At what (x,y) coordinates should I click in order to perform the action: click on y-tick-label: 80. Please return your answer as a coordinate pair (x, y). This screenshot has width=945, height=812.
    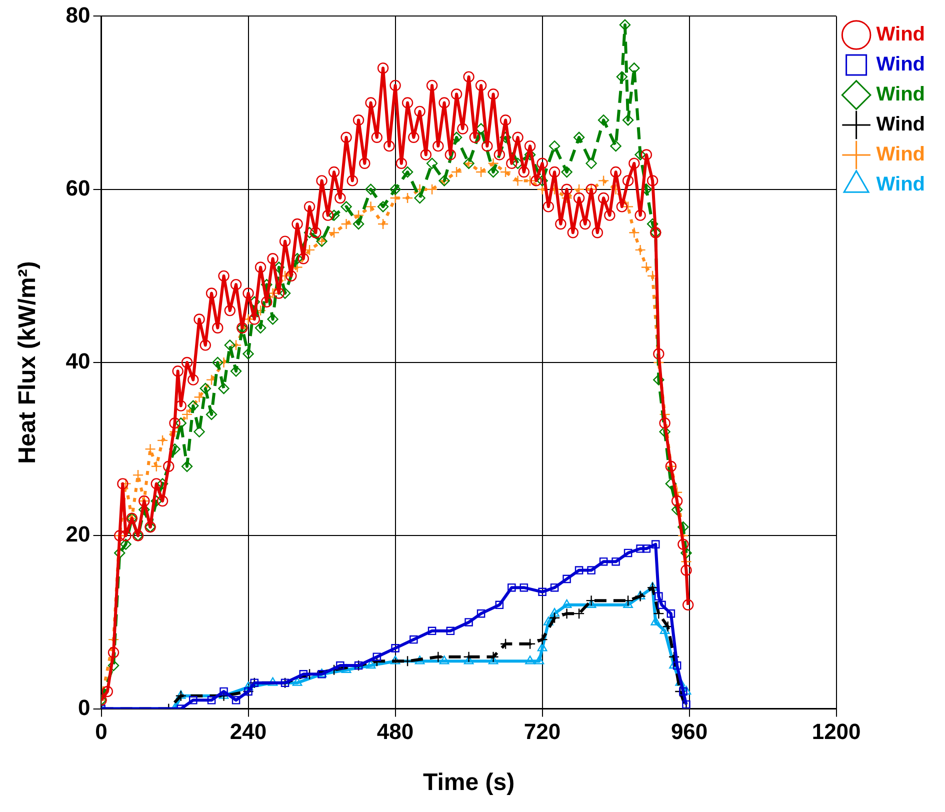
    Looking at the image, I should click on (78, 15).